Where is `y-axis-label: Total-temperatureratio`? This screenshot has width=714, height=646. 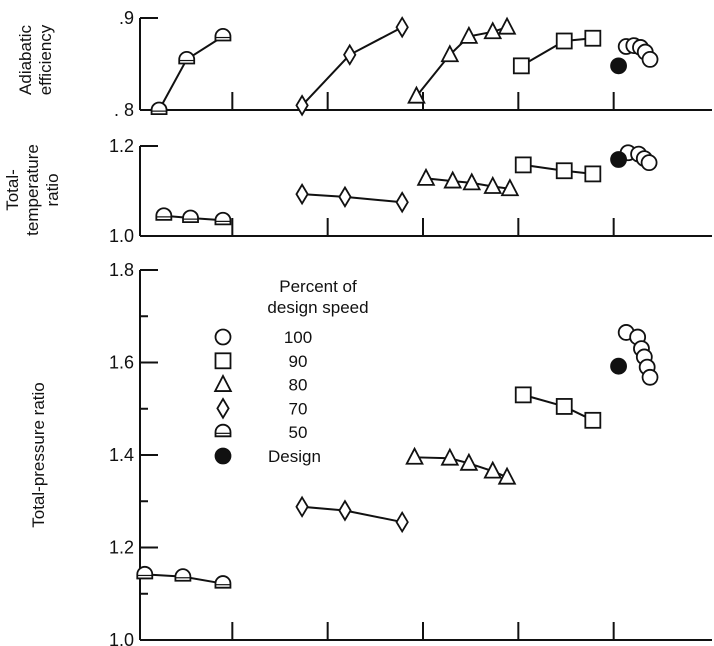 y-axis-label: Total-temperatureratio is located at coordinates (32, 190).